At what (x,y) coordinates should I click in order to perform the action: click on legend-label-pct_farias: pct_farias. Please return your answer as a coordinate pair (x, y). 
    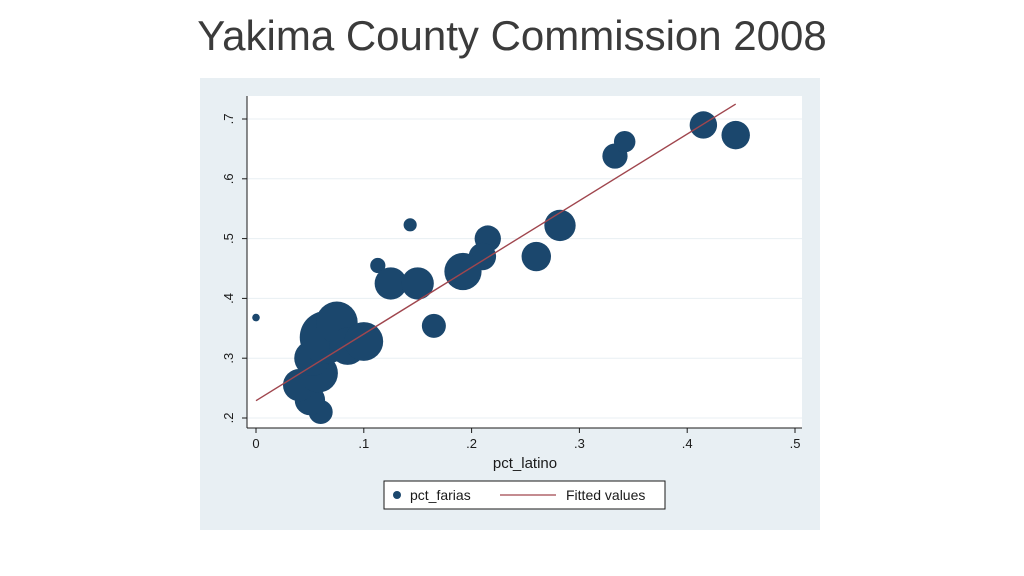
    Looking at the image, I should click on (440, 495).